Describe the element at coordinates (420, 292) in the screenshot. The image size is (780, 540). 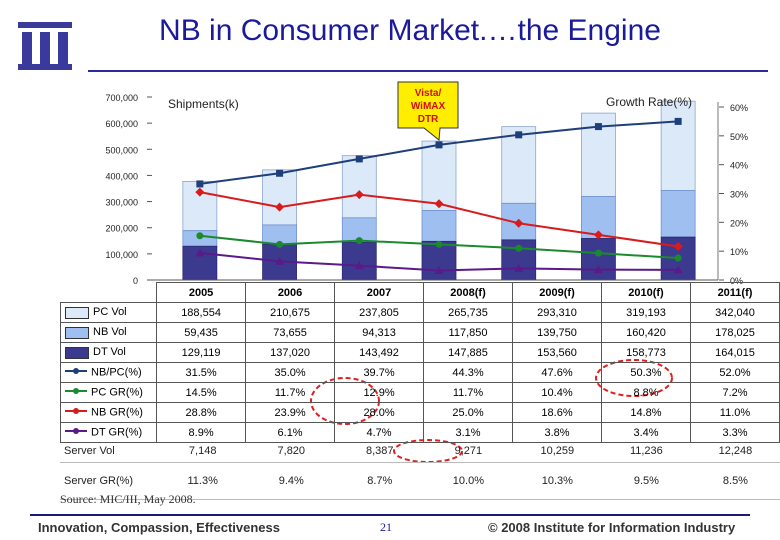
I see `table-header-row: 2005 2006 2007 2008(f) 2009(f) 2010(f) 2011(f)` at that location.